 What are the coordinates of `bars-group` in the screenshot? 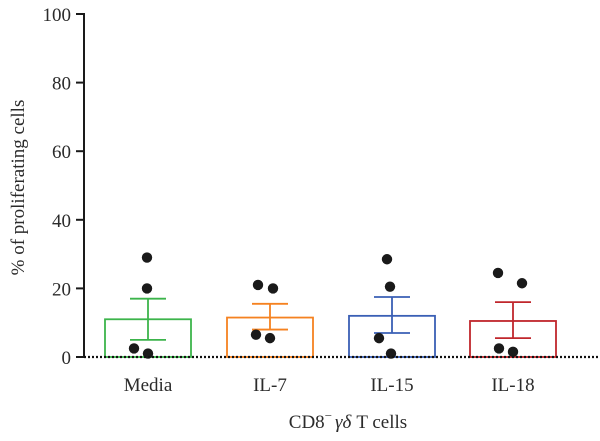 It's located at (330, 336).